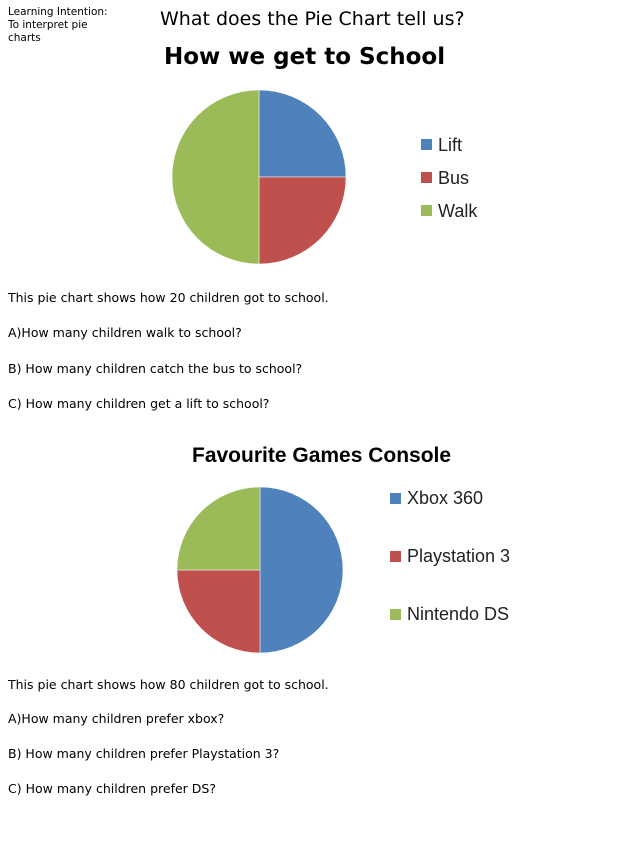  What do you see at coordinates (312, 19) in the screenshot?
I see `page-title: What does the Pie Chart tell us?` at bounding box center [312, 19].